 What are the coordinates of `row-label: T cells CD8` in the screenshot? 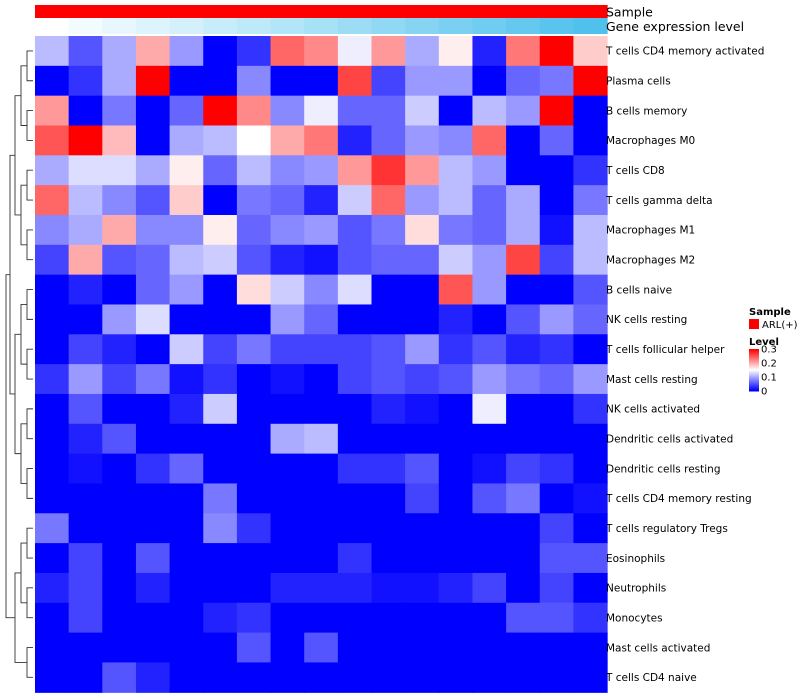 It's located at (635, 171).